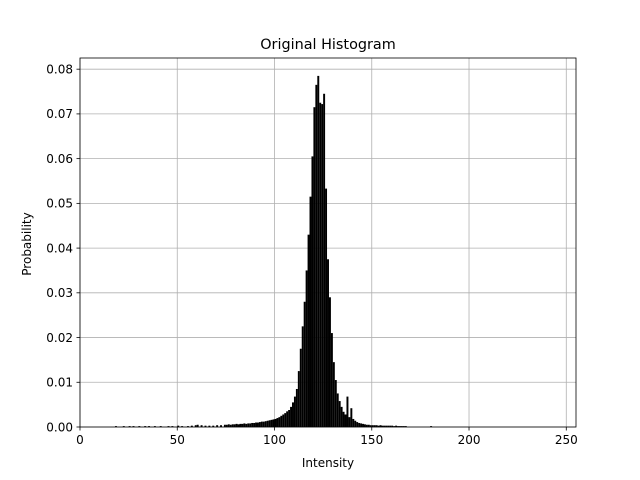 The height and width of the screenshot is (480, 640). I want to click on y-tick-label: 0.00, so click(59, 427).